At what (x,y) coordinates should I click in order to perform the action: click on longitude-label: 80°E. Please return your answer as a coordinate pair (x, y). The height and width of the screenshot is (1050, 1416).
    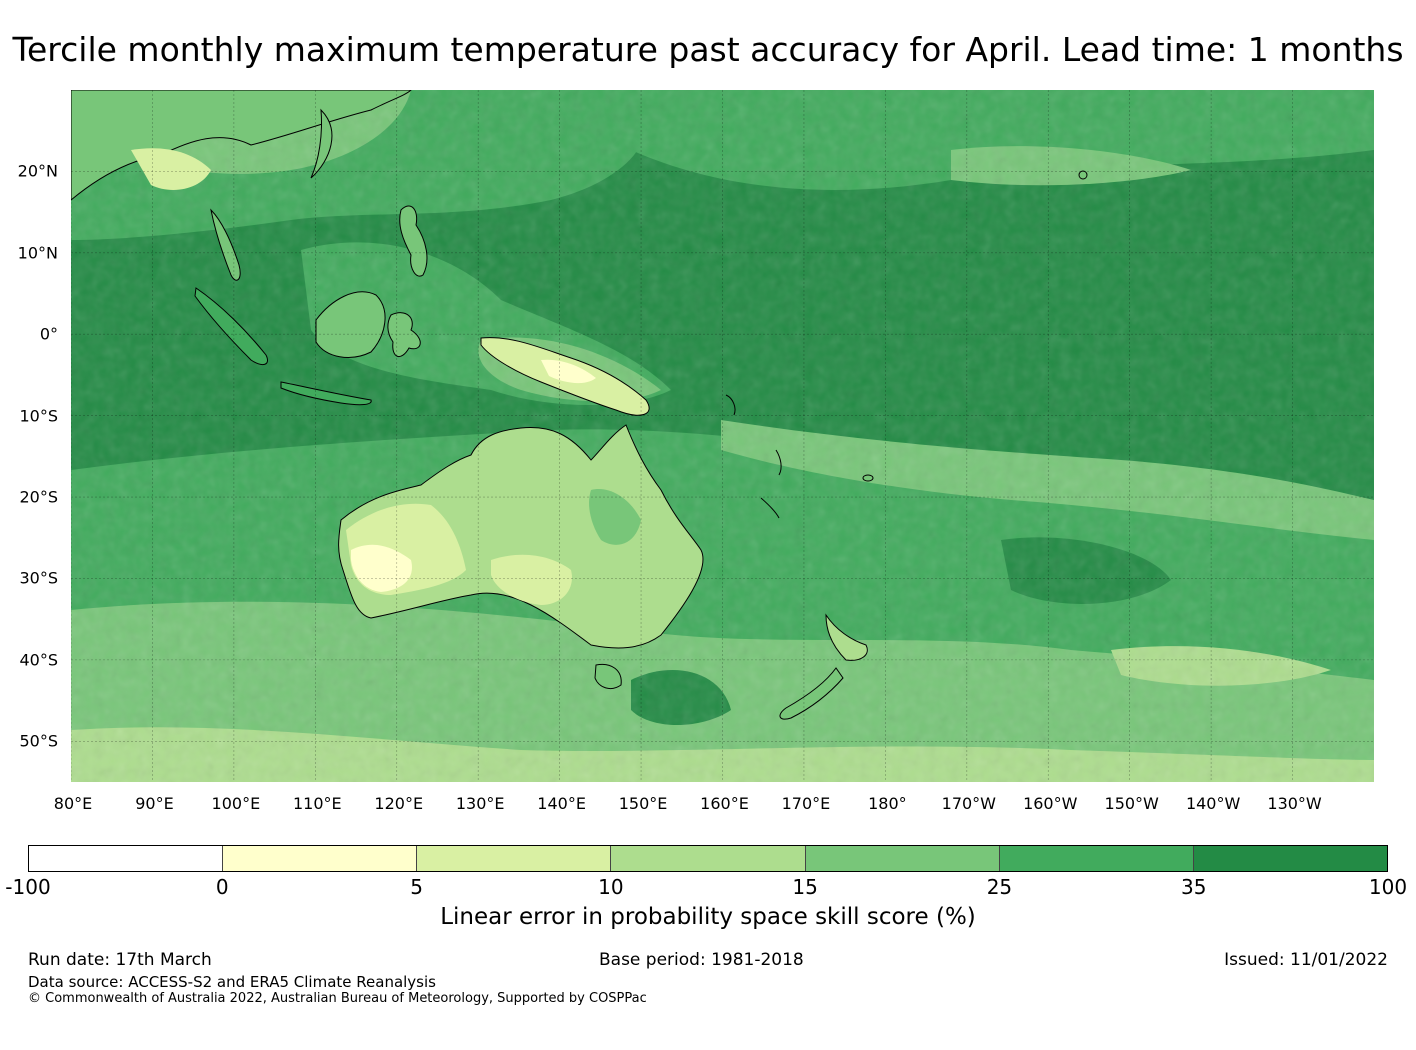
    Looking at the image, I should click on (73, 803).